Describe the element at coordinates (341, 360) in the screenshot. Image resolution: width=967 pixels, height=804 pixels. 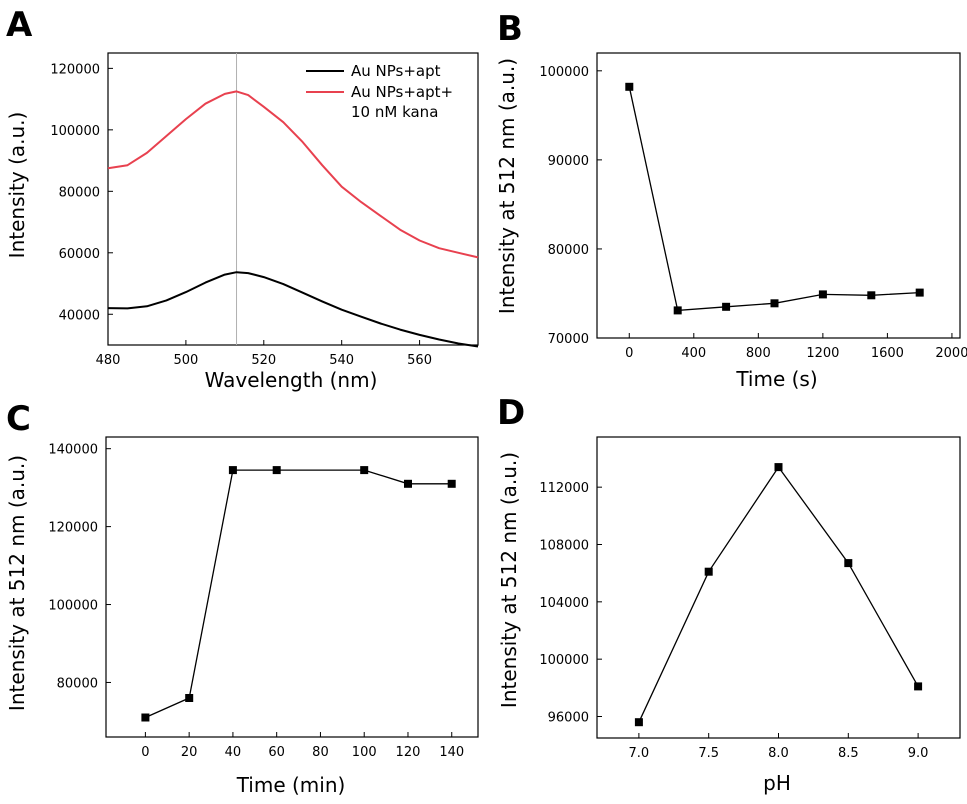
I see `panel-a-x-tick-label: 540` at that location.